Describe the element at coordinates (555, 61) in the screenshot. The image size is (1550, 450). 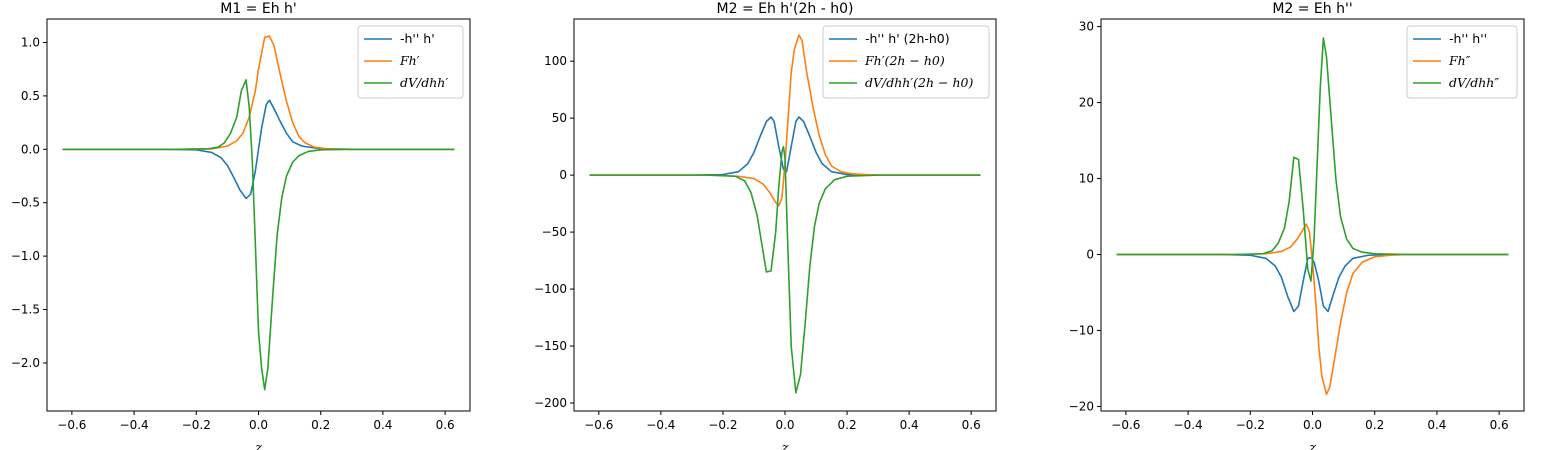
I see `y-tick-label: 100` at that location.